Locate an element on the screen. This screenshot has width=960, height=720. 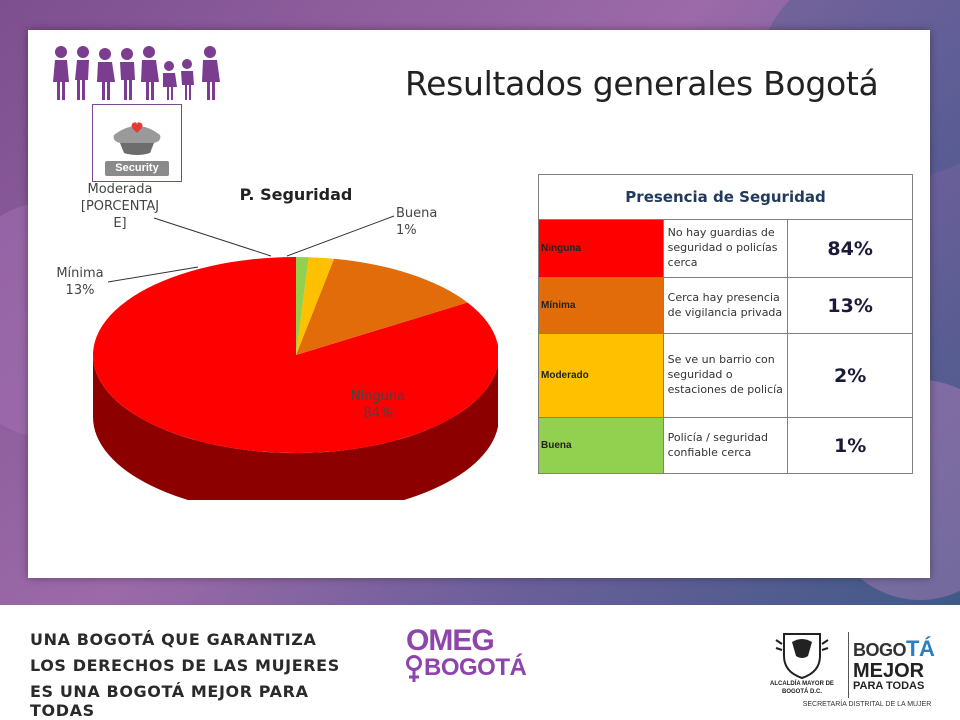
pie-slice-side-ninguna is located at coordinates (295, 427).